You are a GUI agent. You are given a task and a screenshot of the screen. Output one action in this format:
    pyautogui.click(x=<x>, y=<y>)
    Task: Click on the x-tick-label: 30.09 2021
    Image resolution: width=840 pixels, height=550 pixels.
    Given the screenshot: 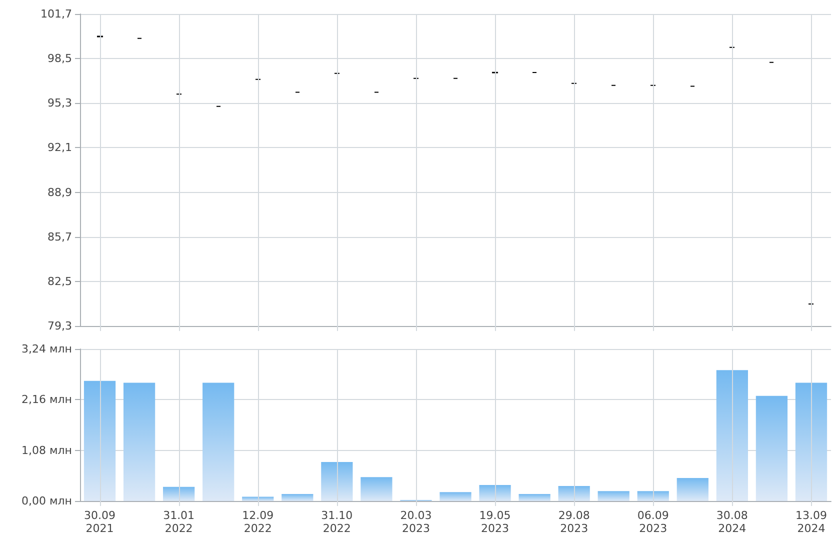 What is the action you would take?
    pyautogui.click(x=100, y=522)
    